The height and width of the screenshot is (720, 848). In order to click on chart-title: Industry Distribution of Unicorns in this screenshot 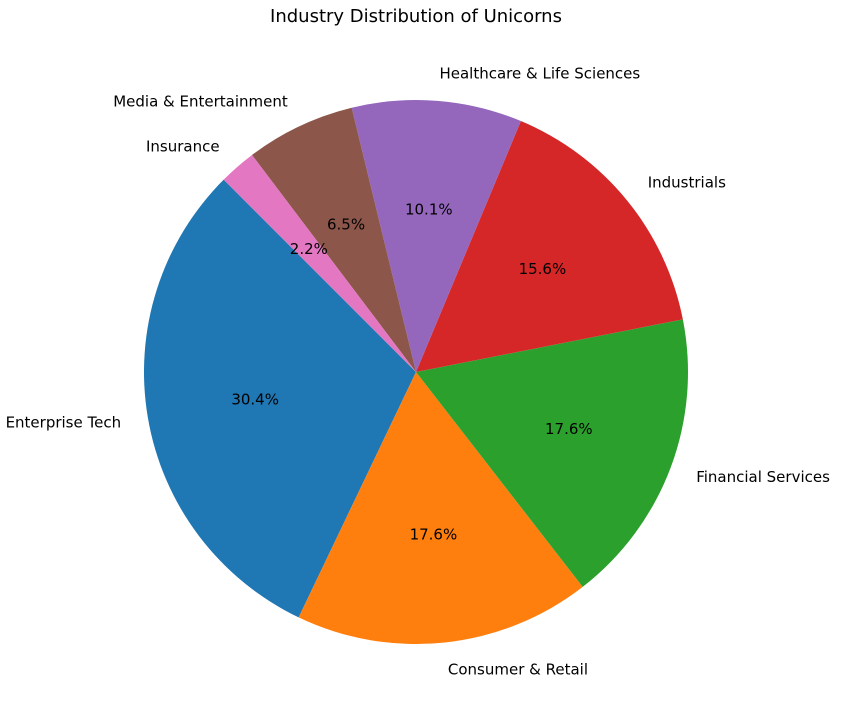, I will do `click(416, 16)`.